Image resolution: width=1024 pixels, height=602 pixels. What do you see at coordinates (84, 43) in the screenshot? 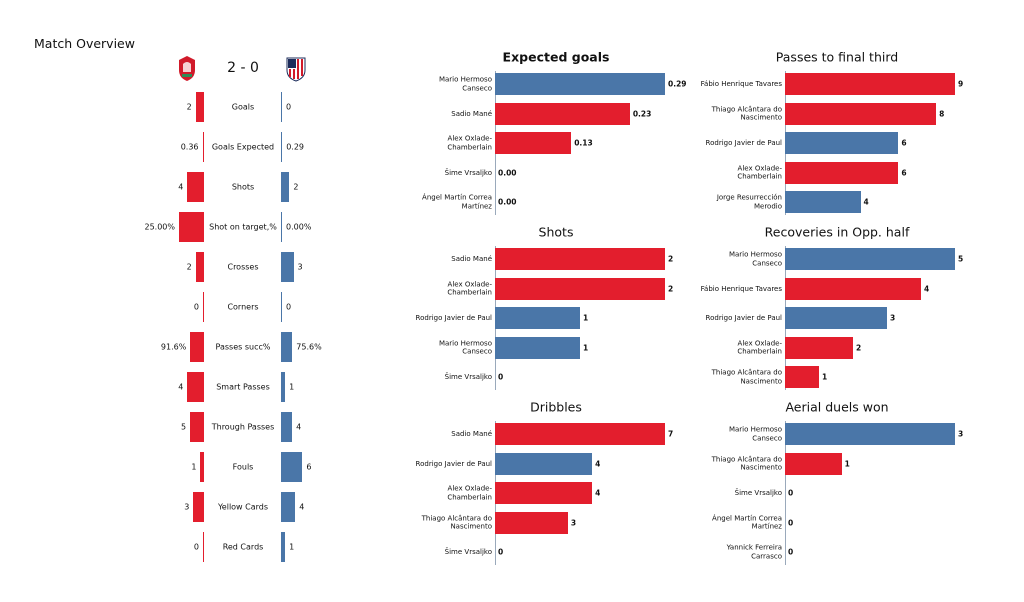
I see `overview-title: Match Overview` at bounding box center [84, 43].